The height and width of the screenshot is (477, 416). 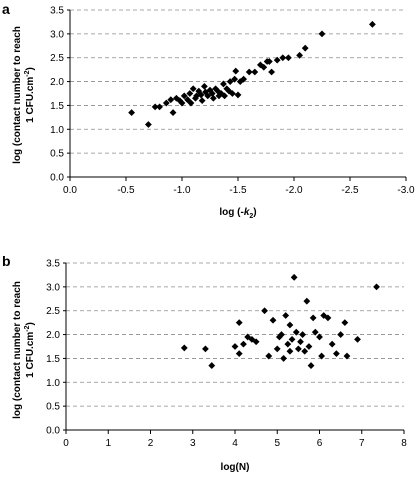 What do you see at coordinates (277, 443) in the screenshot?
I see `x-tick-label: 5` at bounding box center [277, 443].